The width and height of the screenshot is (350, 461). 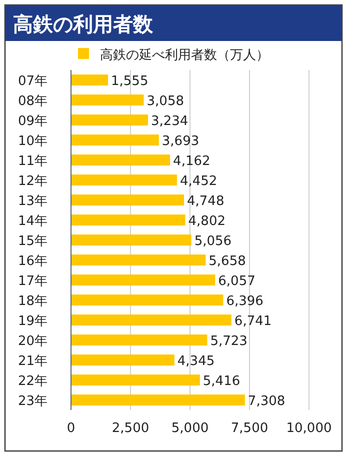 I want to click on y-tick-label: 18年, so click(x=33, y=301).